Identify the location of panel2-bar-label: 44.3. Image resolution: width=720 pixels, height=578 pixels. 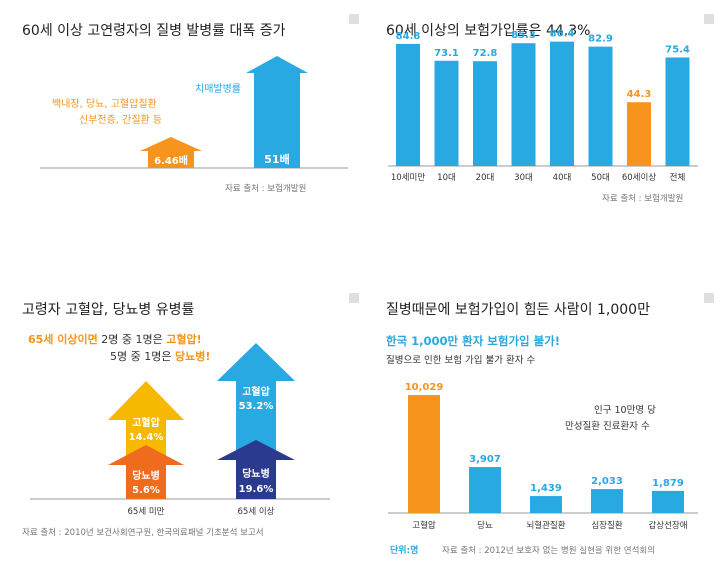
(639, 94).